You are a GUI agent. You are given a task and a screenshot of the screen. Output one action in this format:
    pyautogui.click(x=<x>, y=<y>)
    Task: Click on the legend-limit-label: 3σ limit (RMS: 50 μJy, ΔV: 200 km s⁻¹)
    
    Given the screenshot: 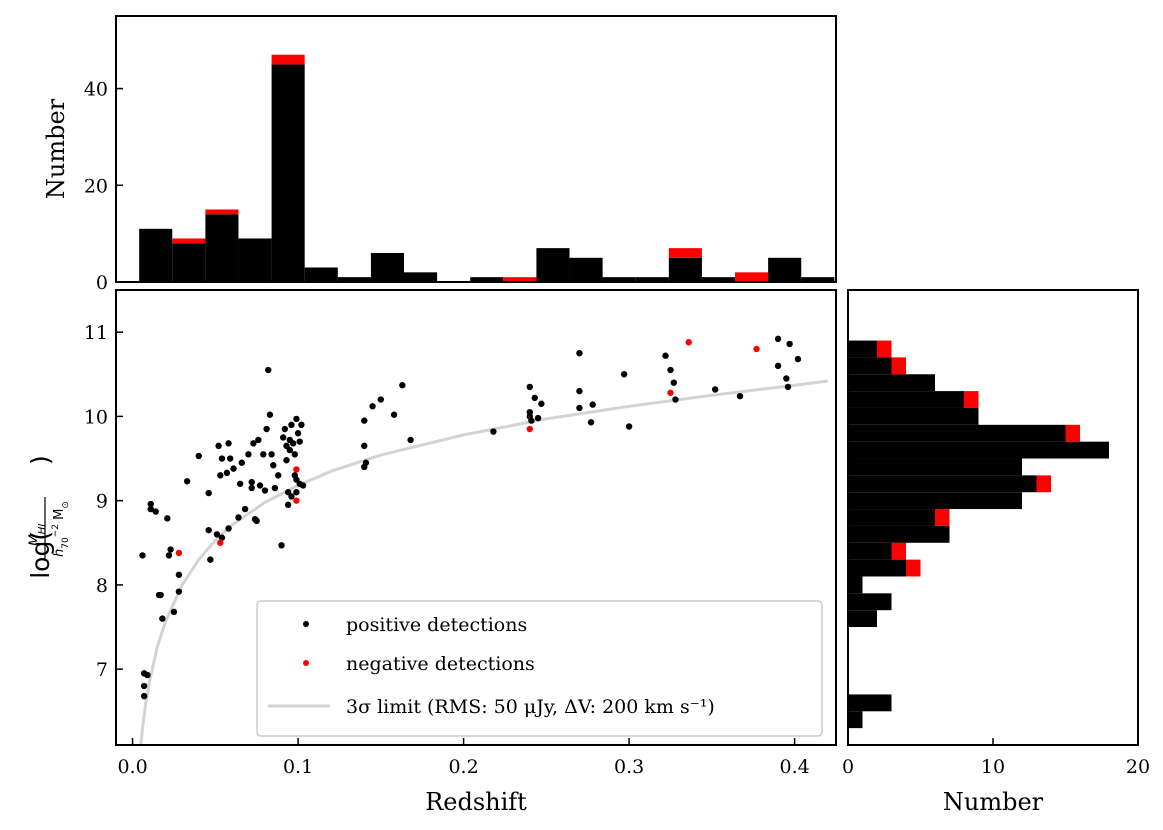 What is the action you would take?
    pyautogui.click(x=530, y=707)
    